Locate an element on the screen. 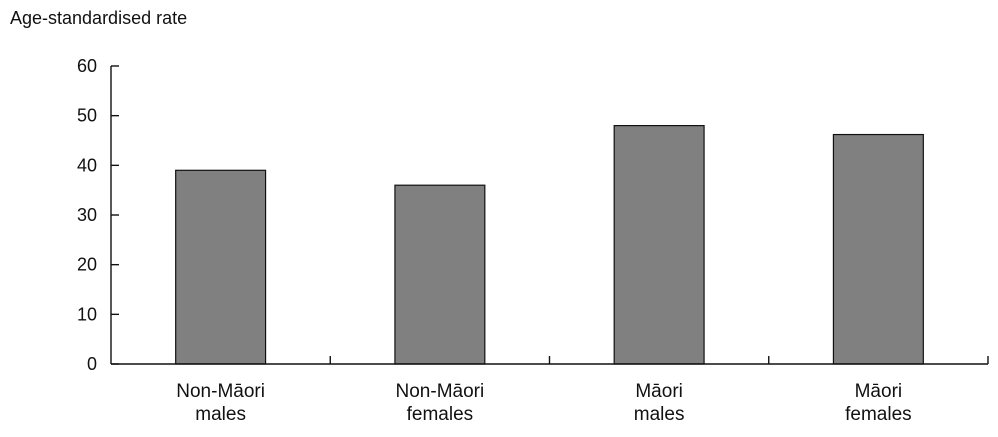 This screenshot has width=998, height=437. y-tick-label: 20 is located at coordinates (87, 265).